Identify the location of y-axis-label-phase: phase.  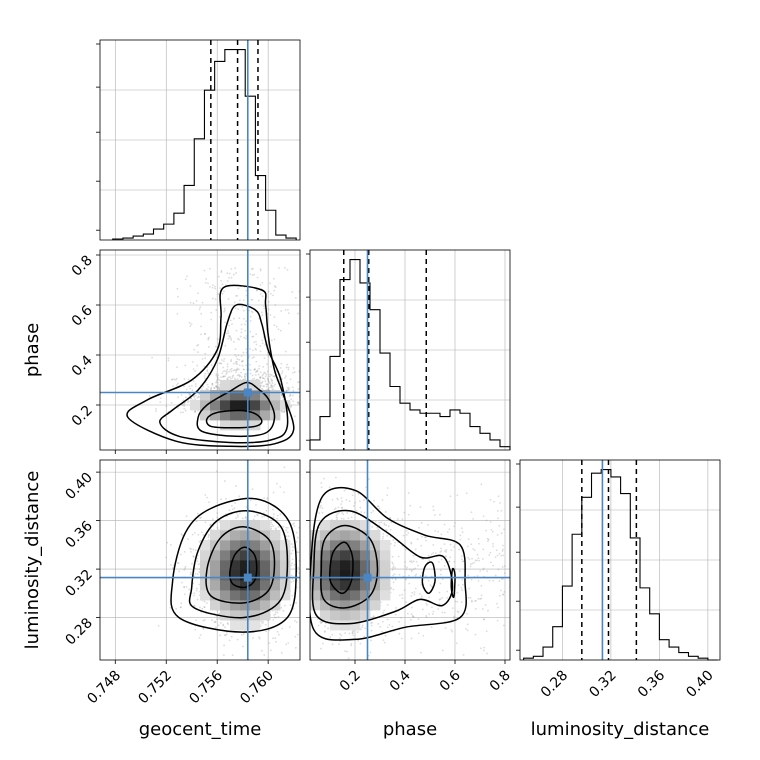
(32, 350).